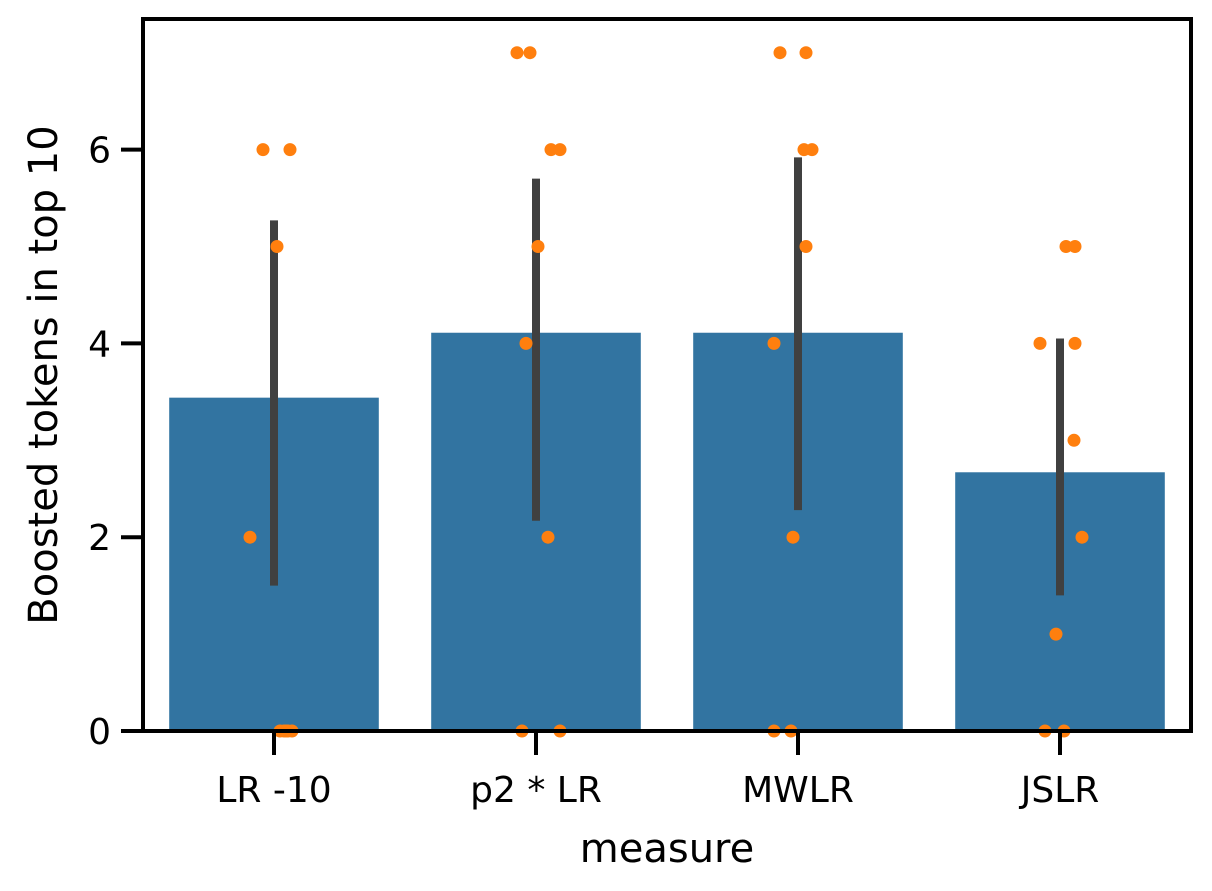 The height and width of the screenshot is (891, 1212). I want to click on y-tick-label-0: 0, so click(99, 732).